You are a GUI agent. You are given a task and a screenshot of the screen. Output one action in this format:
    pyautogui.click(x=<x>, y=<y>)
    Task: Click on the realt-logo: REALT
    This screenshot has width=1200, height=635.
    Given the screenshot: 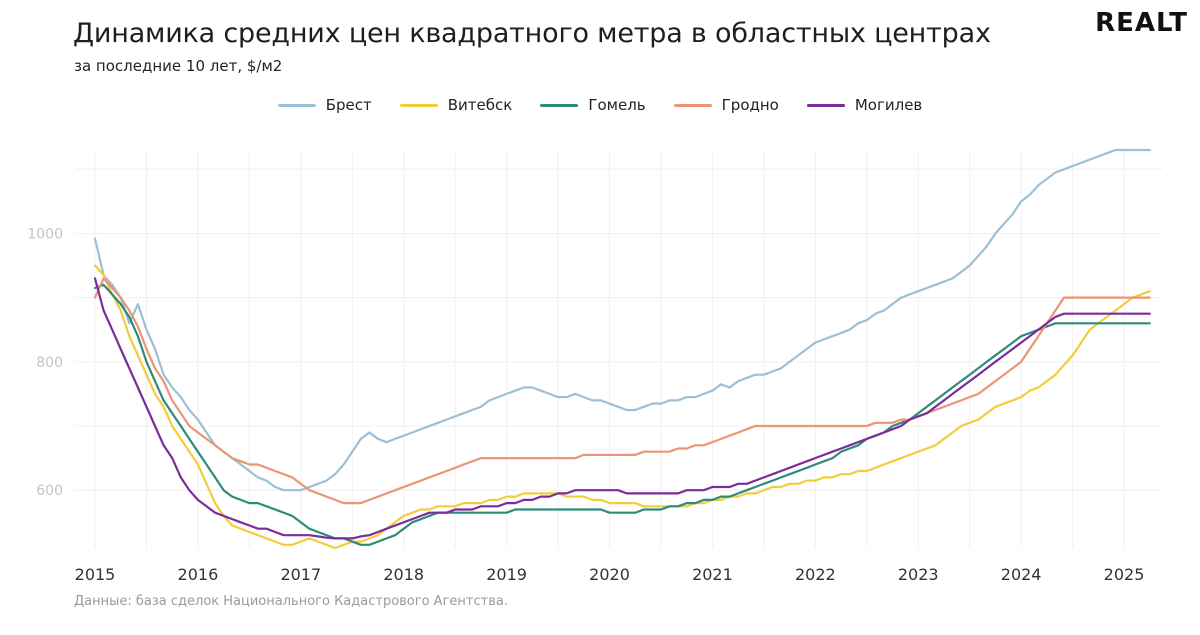 What is the action you would take?
    pyautogui.click(x=1141, y=23)
    